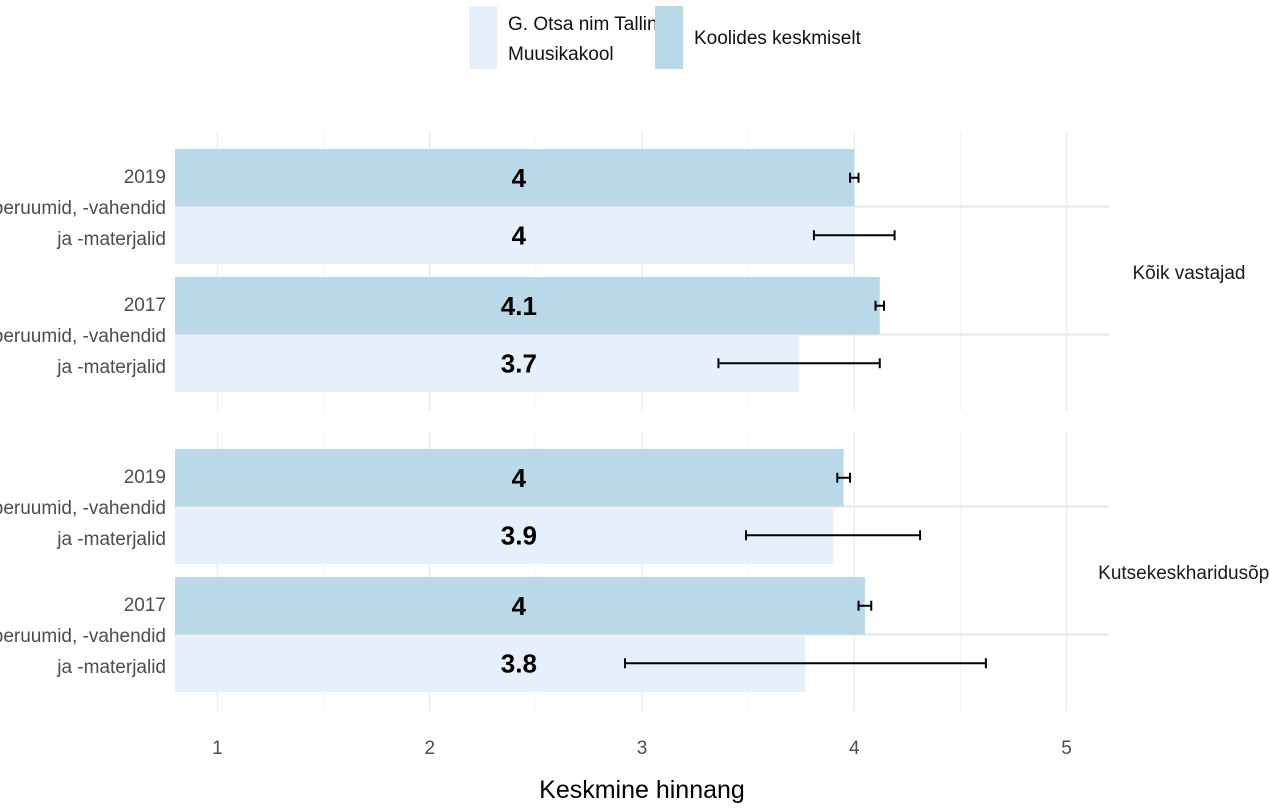 This screenshot has height=809, width=1270. Describe the element at coordinates (1066, 748) in the screenshot. I see `x-tick-label: 5` at that location.